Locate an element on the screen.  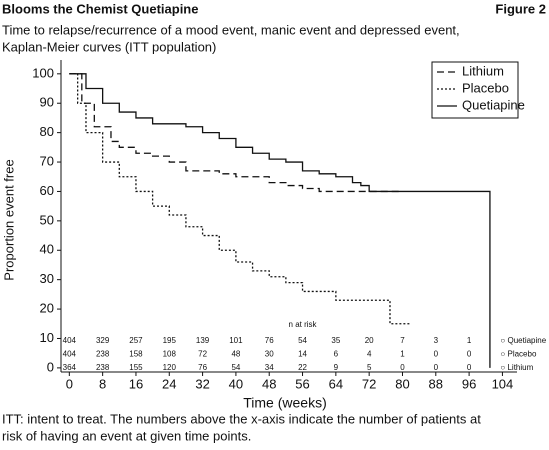
y-tick-label: 70 is located at coordinates (47, 160).